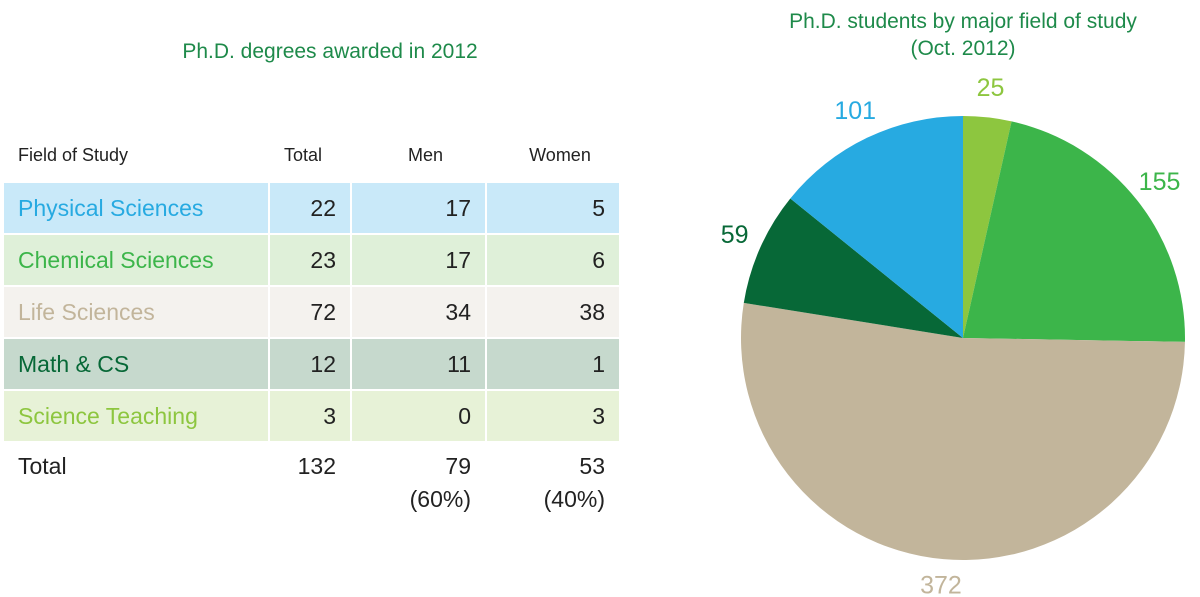 This screenshot has width=1200, height=597. I want to click on column-header: Field of Study, so click(73, 155).